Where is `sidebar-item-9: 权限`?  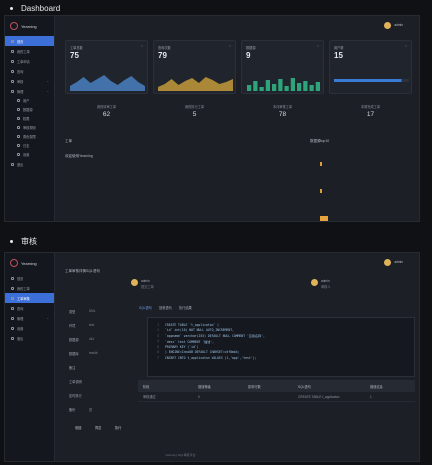 sidebar-item-9: 权限 is located at coordinates (29, 118).